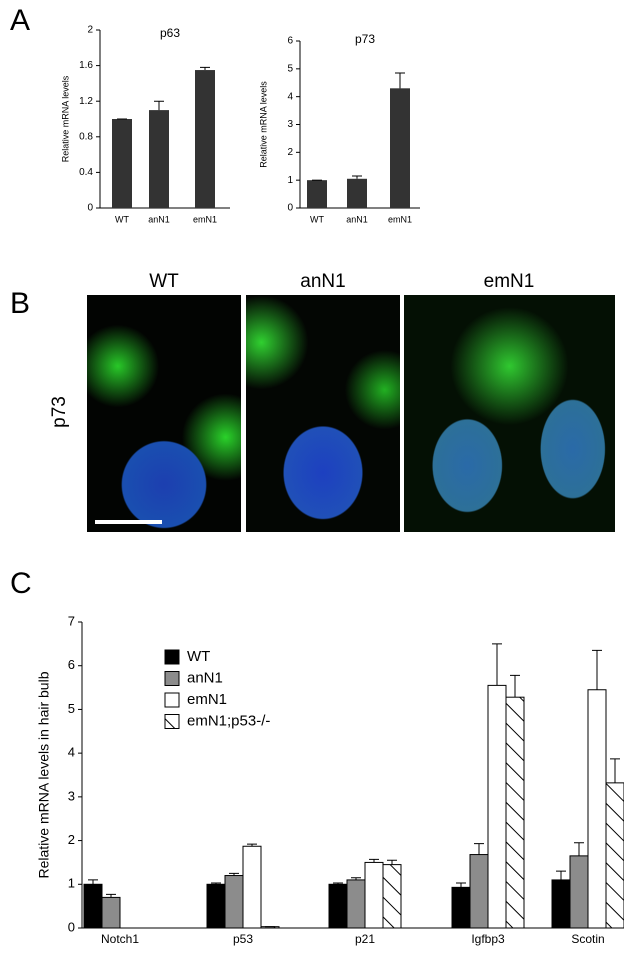  What do you see at coordinates (488, 939) in the screenshot?
I see `x-tick-label: Igfbp3` at bounding box center [488, 939].